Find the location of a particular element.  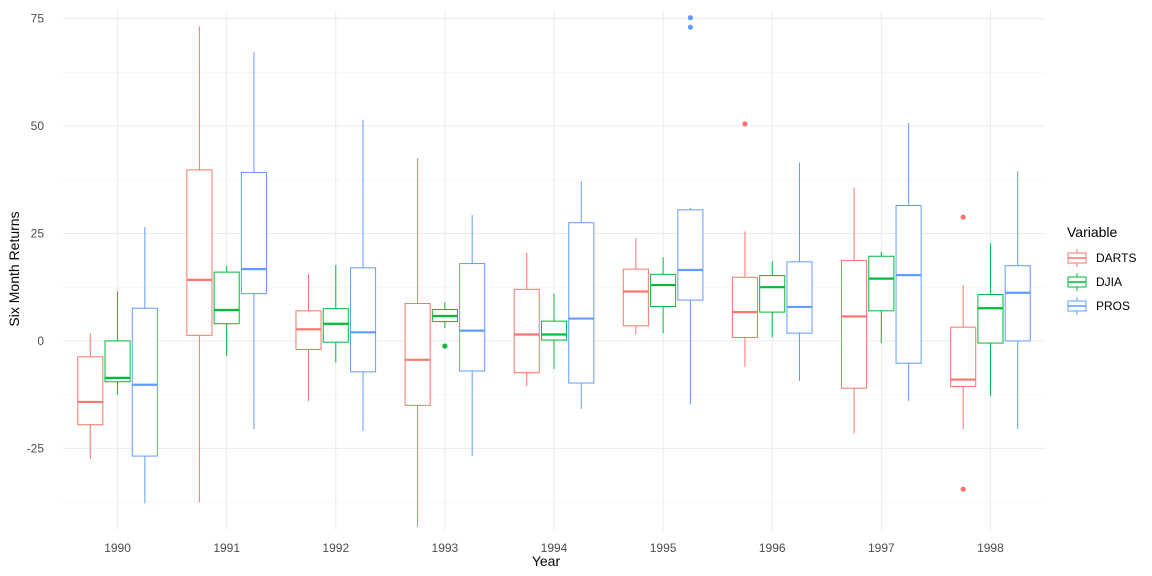

box-djia-1996 is located at coordinates (772, 299).